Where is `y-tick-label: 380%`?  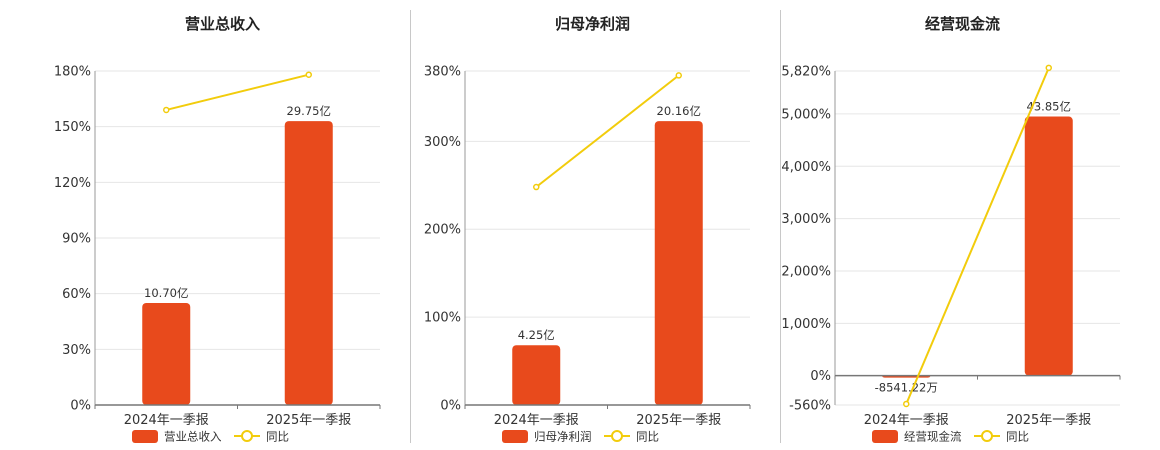
y-tick-label: 380% is located at coordinates (442, 72).